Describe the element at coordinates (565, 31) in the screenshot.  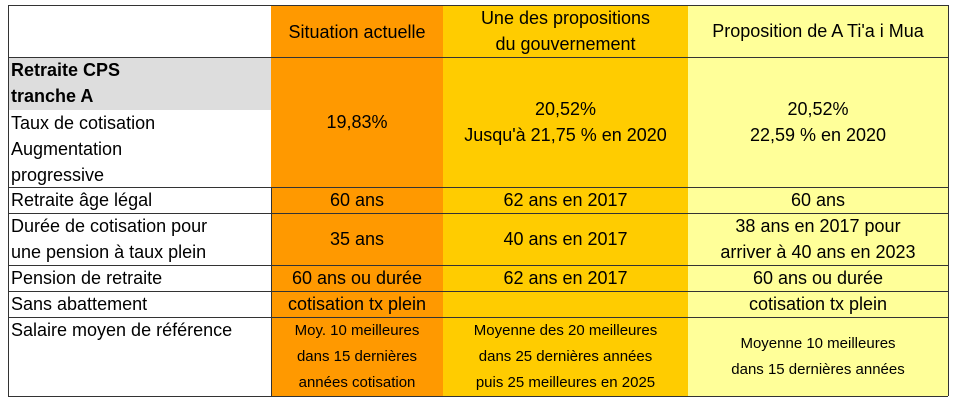
I see `header-government: Une des propositions du gouvernement` at that location.